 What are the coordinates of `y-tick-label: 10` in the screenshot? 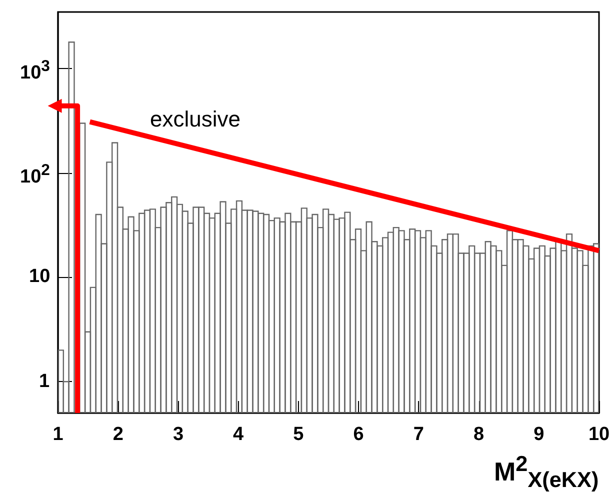 It's located at (39, 277).